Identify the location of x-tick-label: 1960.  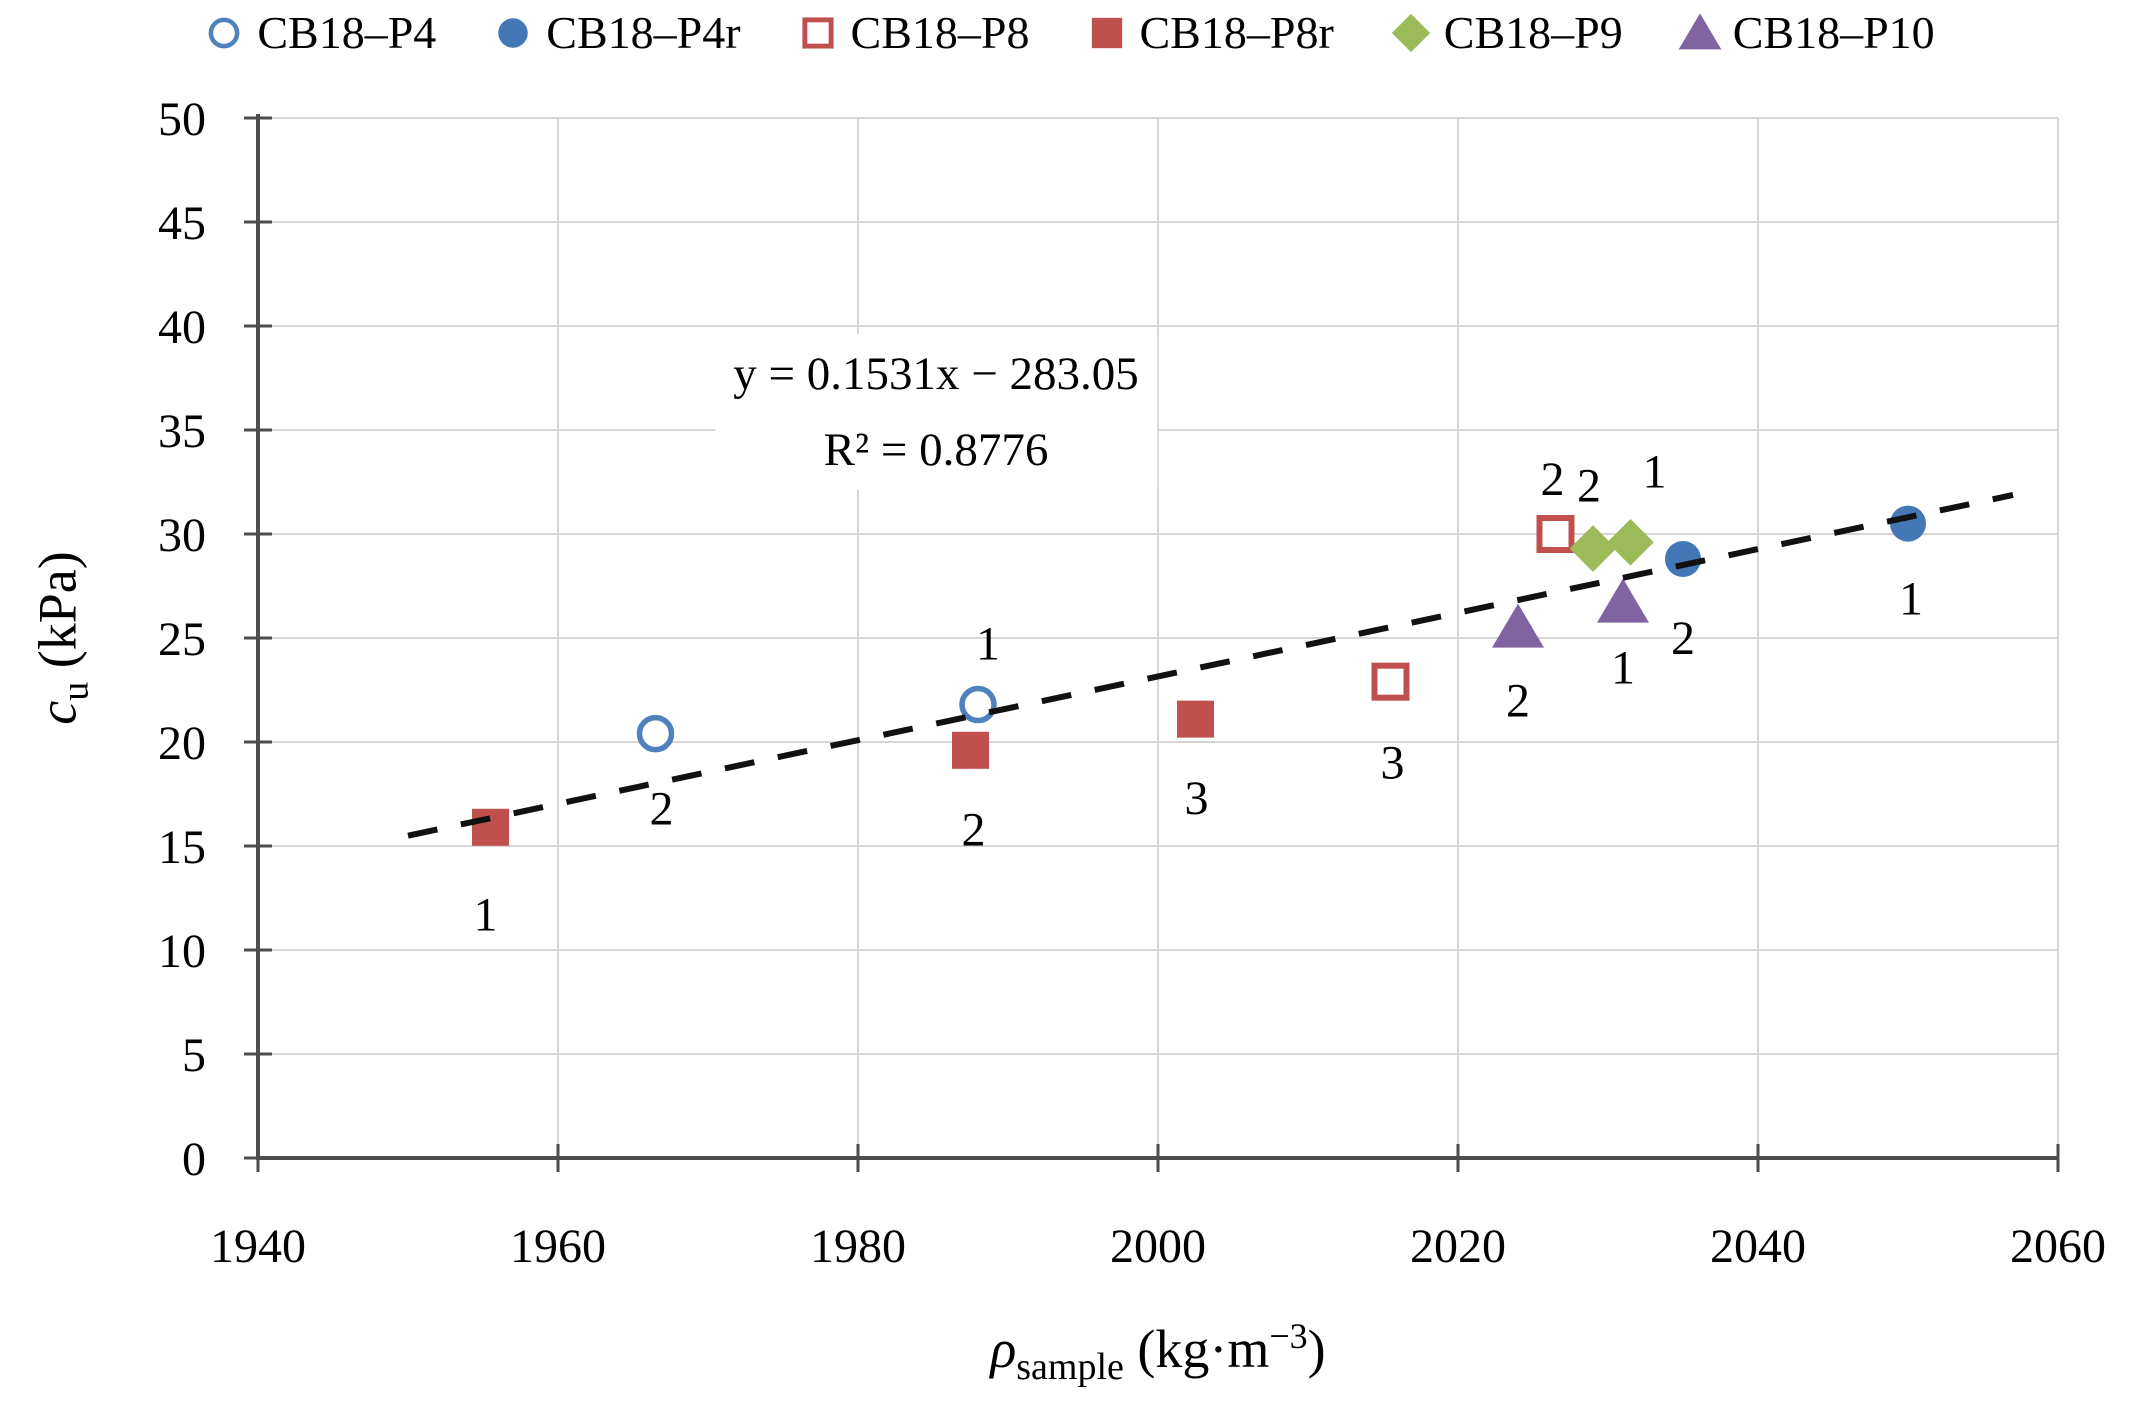
(558, 1246).